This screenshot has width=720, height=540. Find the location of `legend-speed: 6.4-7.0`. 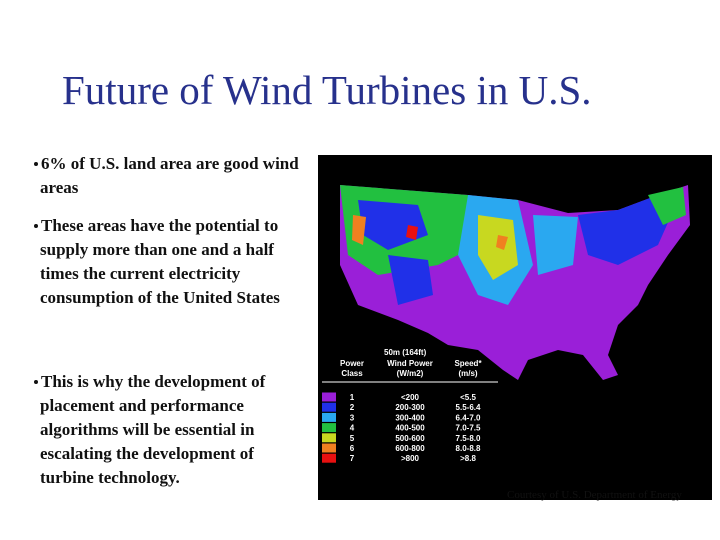

legend-speed: 6.4-7.0 is located at coordinates (468, 417).